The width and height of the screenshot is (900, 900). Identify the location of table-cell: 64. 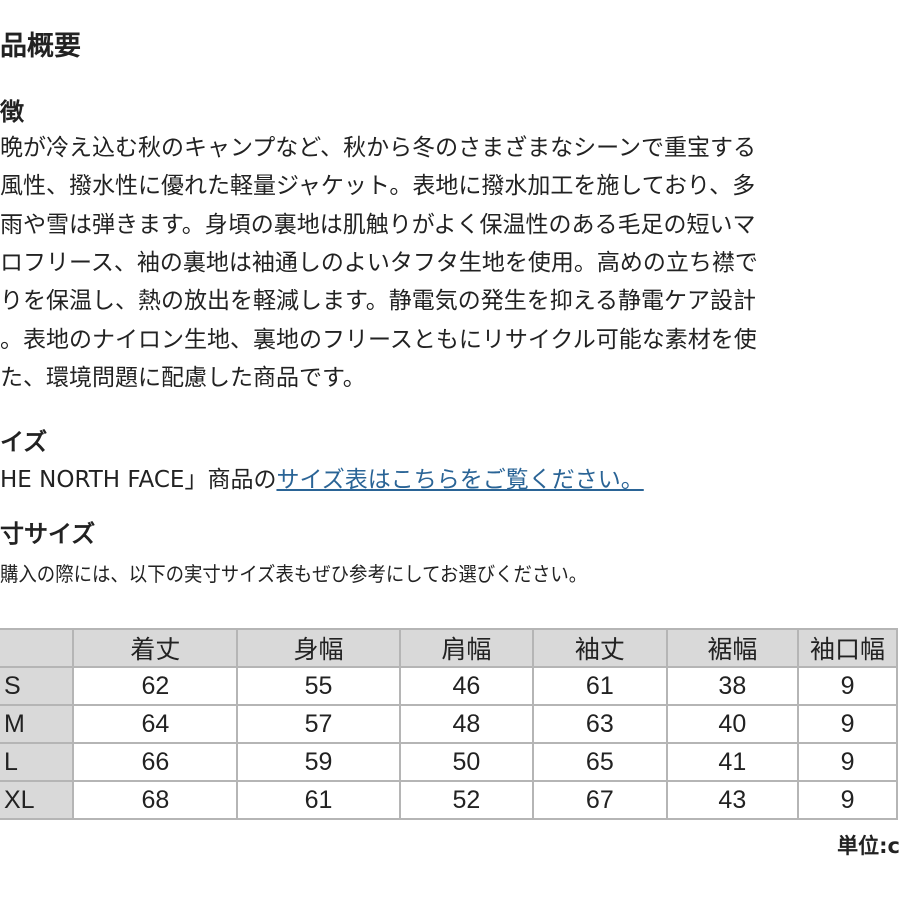
(155, 724).